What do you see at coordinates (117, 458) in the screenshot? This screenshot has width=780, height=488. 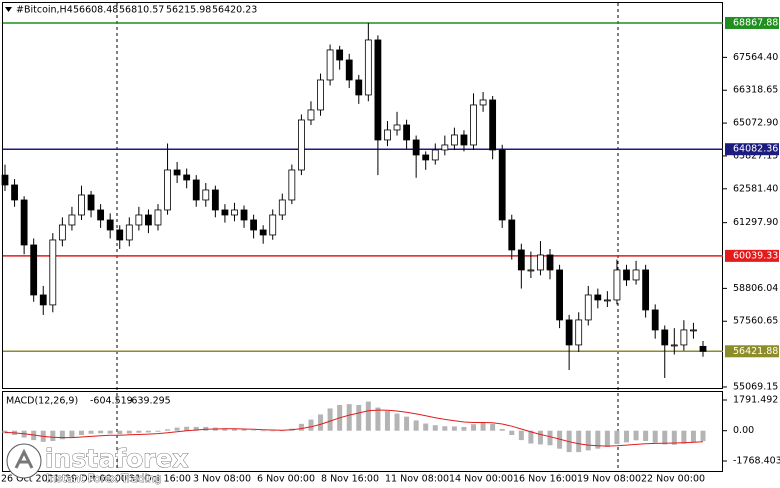 I see `brand: instaforex` at bounding box center [117, 458].